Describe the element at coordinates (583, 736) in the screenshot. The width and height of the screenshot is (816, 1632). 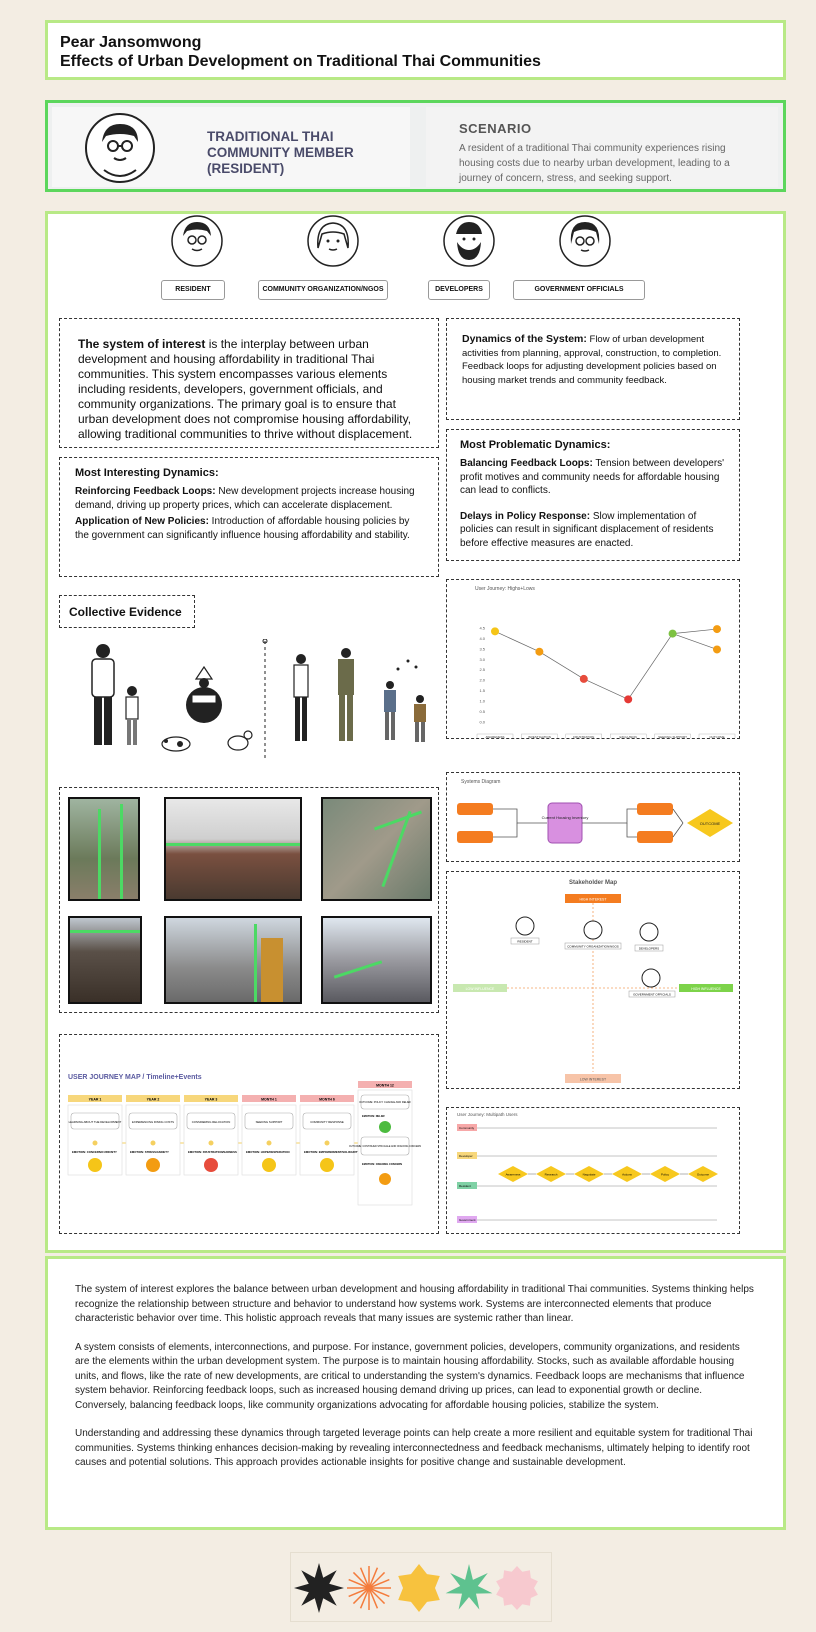
I see `x-tick-label: FRUSTRATION` at that location.